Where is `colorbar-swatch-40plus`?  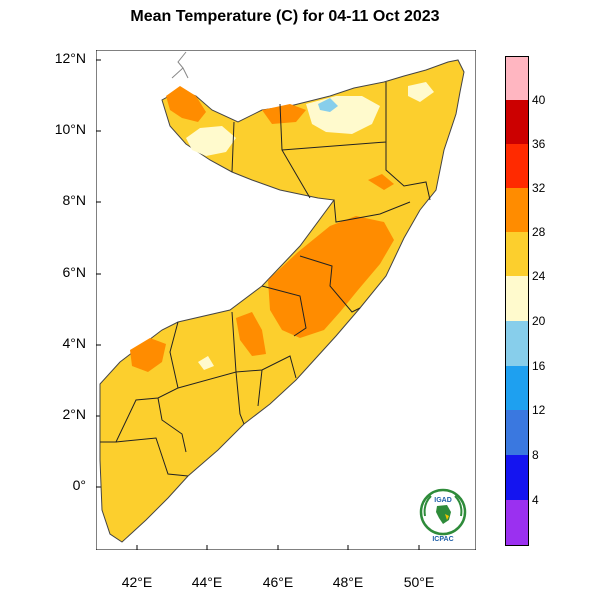 colorbar-swatch-40plus is located at coordinates (517, 78).